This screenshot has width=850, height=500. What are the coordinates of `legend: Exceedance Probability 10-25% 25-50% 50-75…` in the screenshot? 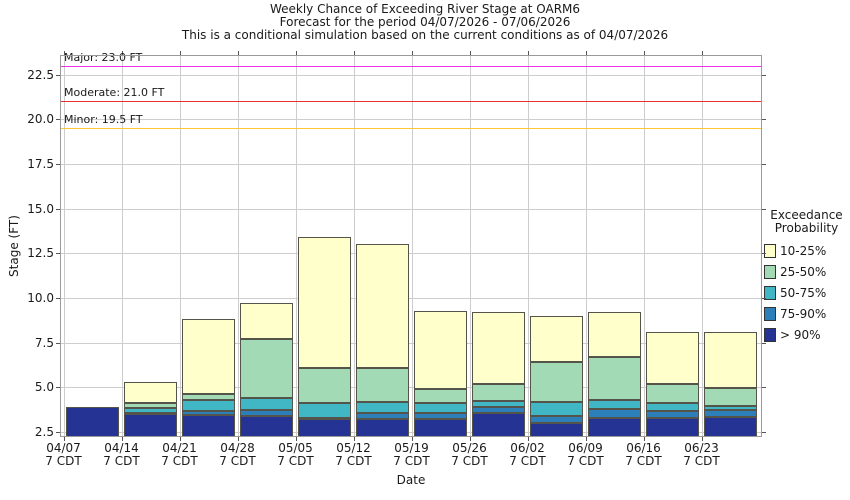 It's located at (806, 277).